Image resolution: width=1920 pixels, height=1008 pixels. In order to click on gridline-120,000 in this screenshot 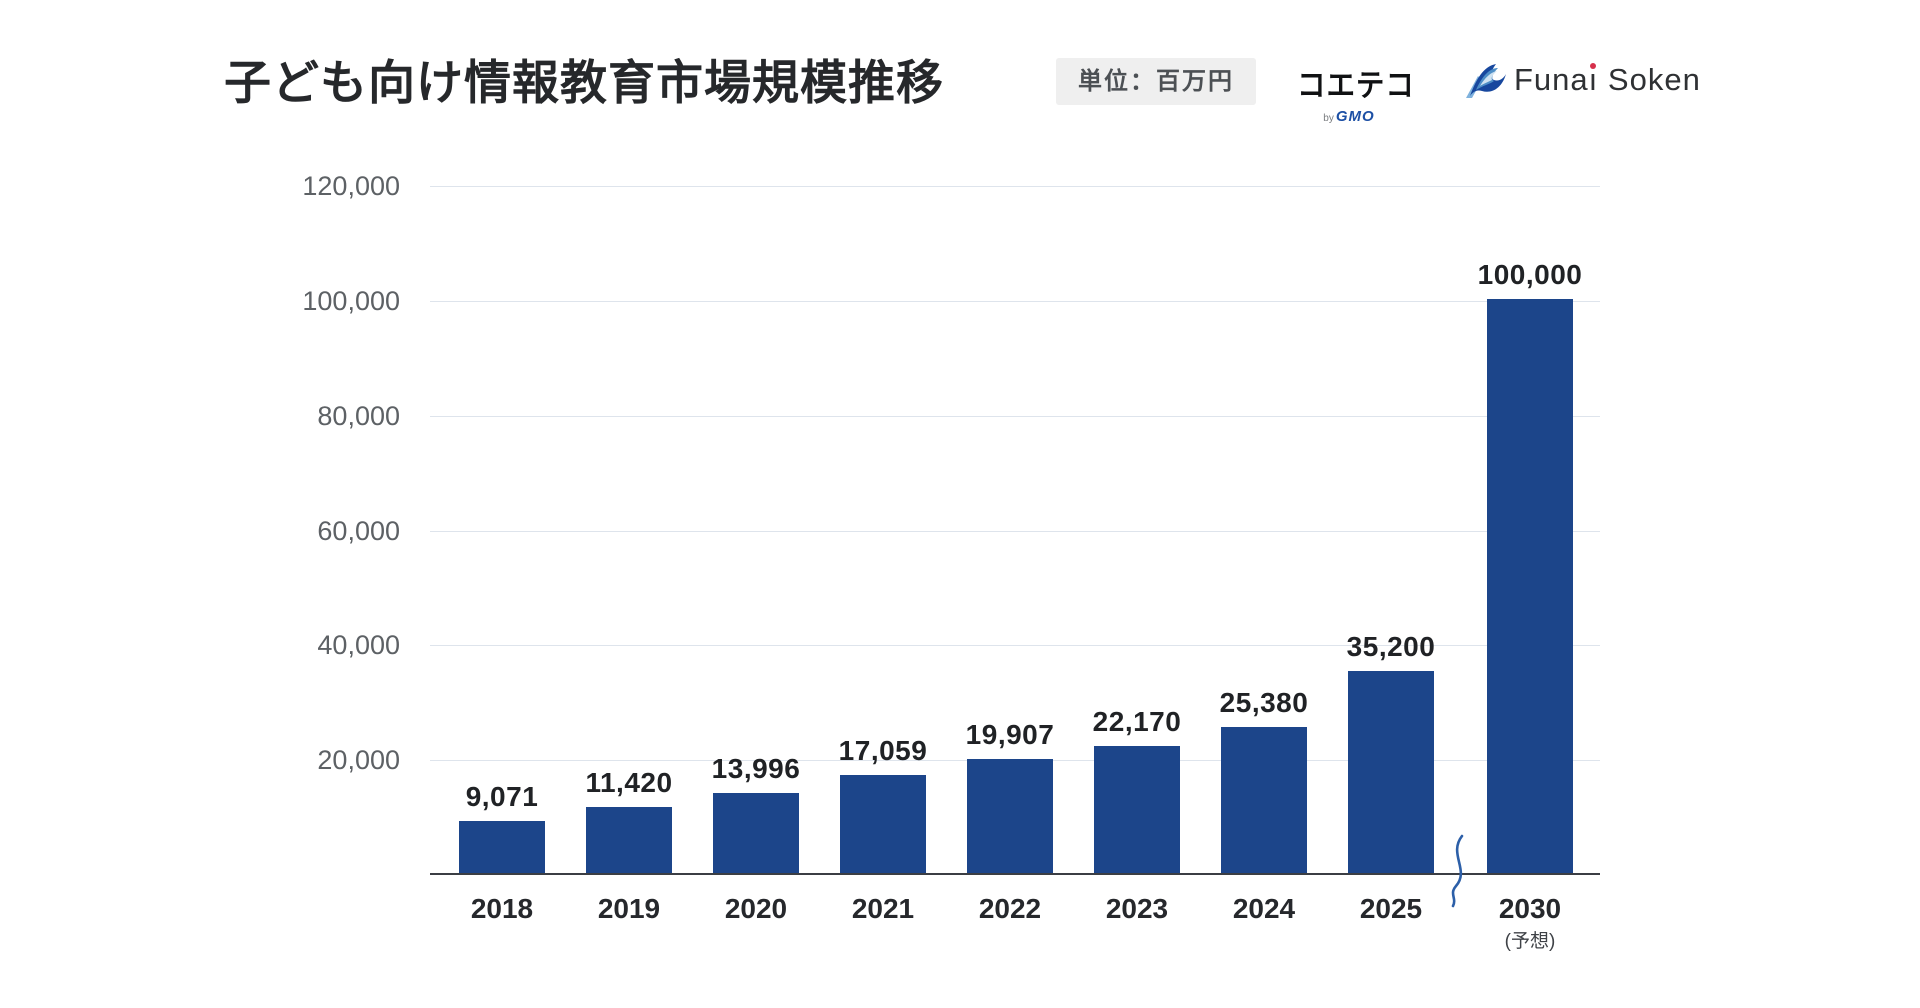, I will do `click(1015, 186)`.